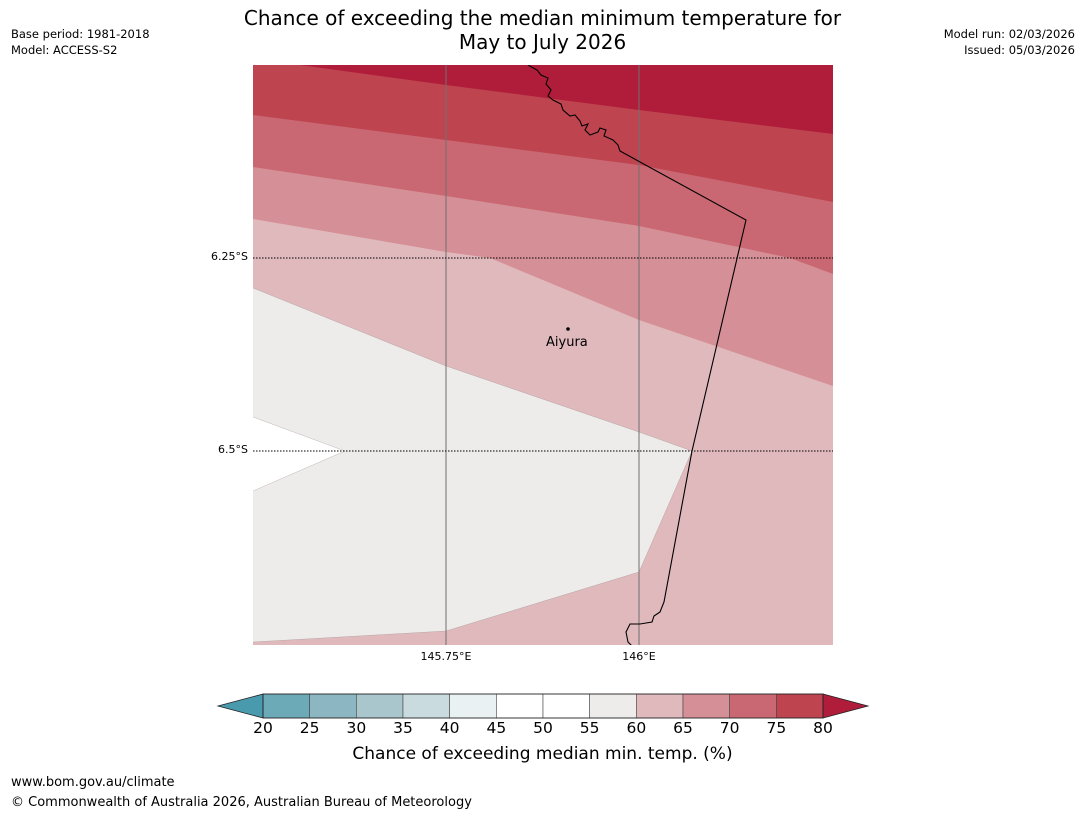 The width and height of the screenshot is (1085, 816). Describe the element at coordinates (1009, 34) in the screenshot. I see `model-run-text: Model run: 02/03/2026` at that location.